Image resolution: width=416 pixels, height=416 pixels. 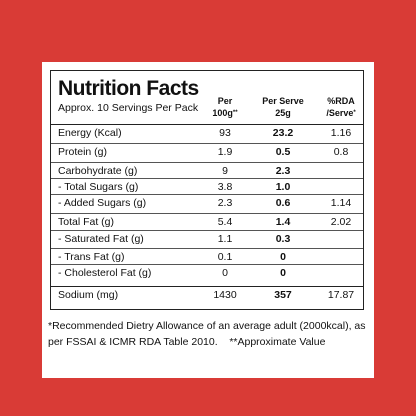 What do you see at coordinates (105, 273) in the screenshot?
I see `nutrient-name: - Cholesterol Fat (g)` at bounding box center [105, 273].